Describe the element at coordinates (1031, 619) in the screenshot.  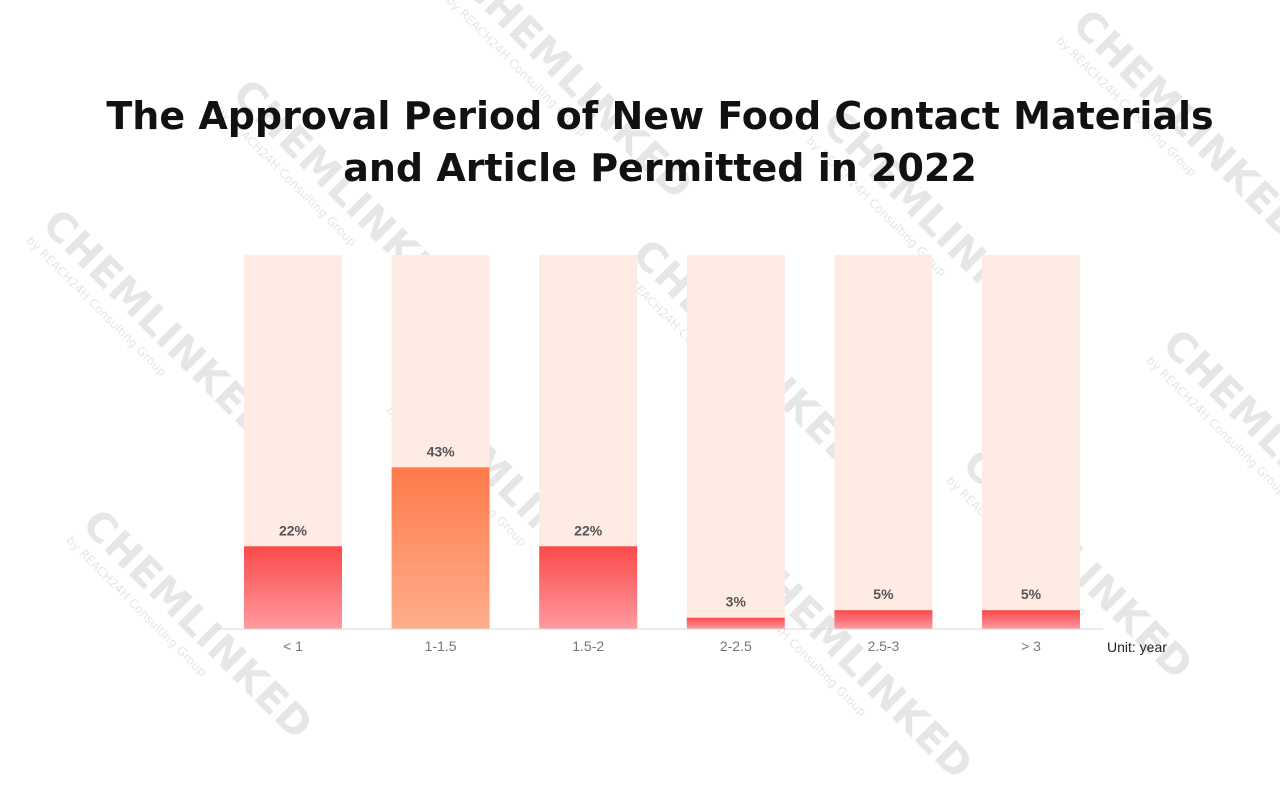
I see `bar-> 3` at that location.